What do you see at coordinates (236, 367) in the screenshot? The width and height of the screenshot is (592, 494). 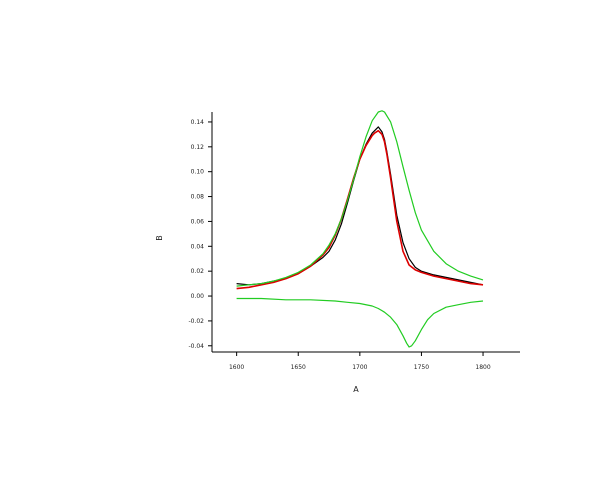 I see `x-tick-label: 1600` at bounding box center [236, 367].